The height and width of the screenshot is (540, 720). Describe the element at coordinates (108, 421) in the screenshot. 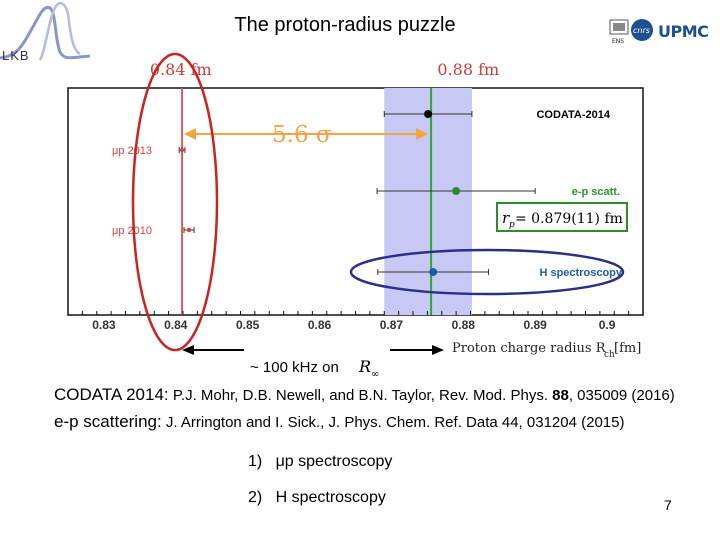

I see `reference-label: e-p scattering:` at that location.